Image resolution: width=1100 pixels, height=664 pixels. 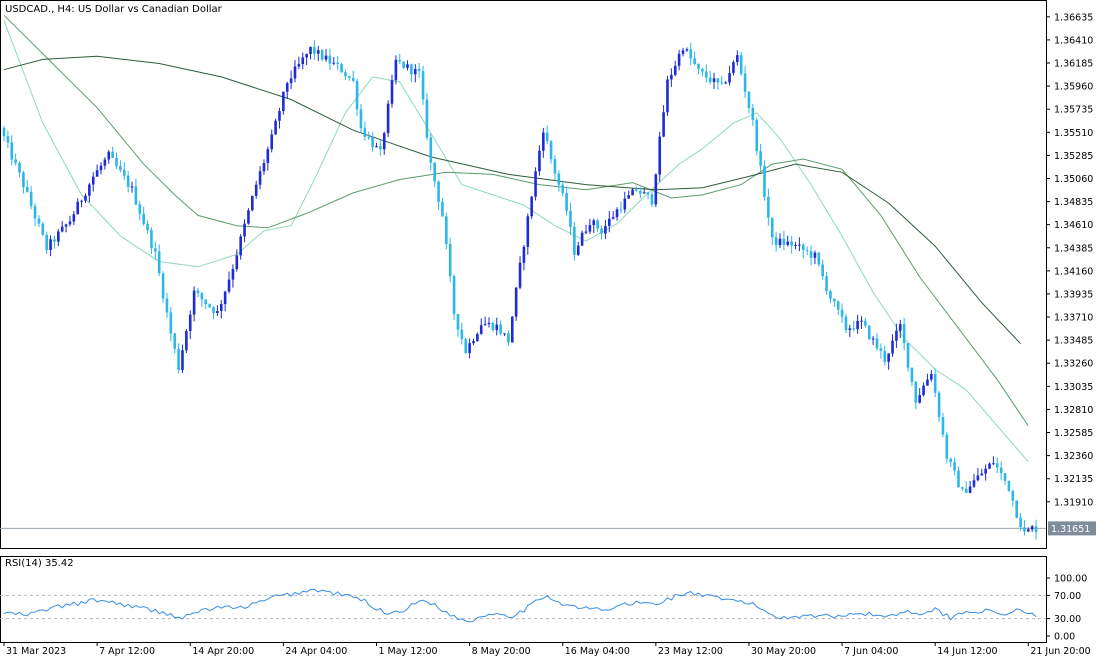 I want to click on y-tick-label: 1.32135, so click(x=1073, y=479).